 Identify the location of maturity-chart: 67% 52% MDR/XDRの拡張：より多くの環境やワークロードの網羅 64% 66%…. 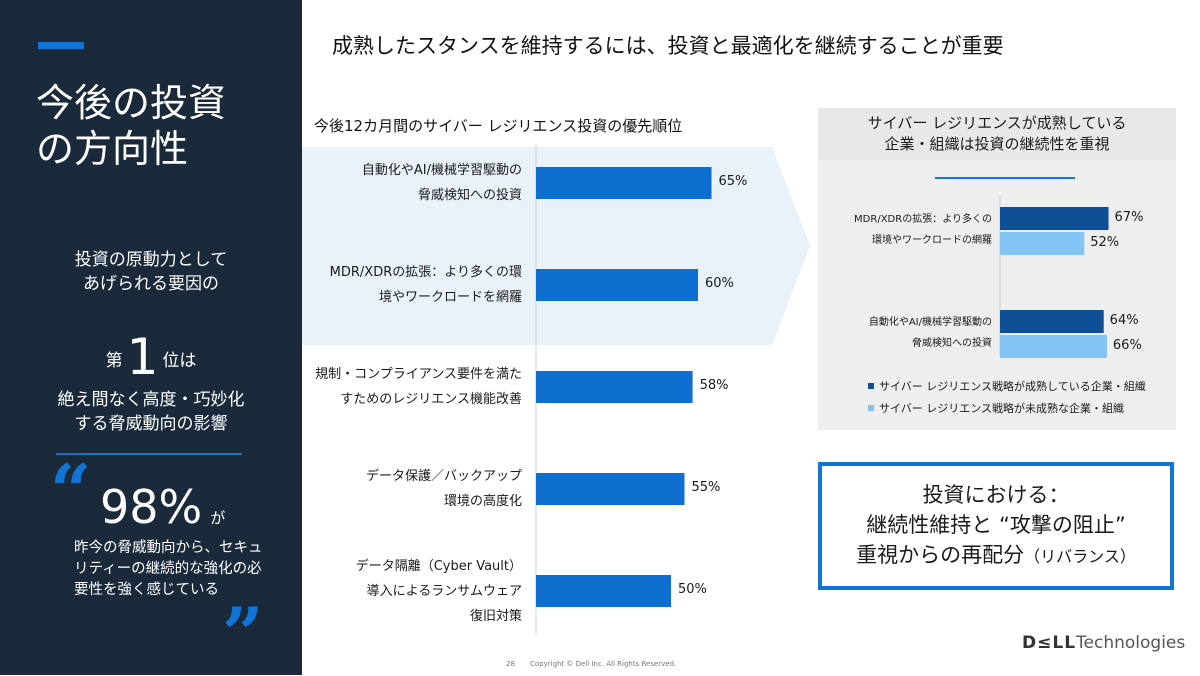
(997, 280).